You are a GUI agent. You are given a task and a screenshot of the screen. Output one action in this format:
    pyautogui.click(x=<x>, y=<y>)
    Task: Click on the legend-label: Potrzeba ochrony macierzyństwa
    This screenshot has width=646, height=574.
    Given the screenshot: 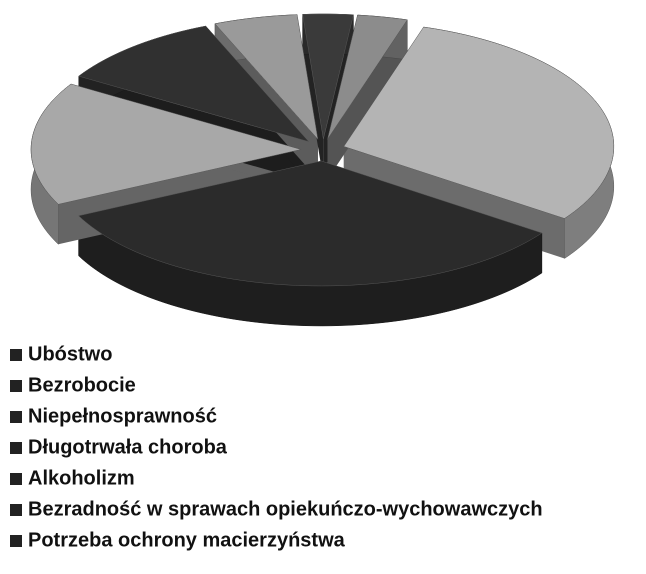 What is the action you would take?
    pyautogui.click(x=187, y=540)
    